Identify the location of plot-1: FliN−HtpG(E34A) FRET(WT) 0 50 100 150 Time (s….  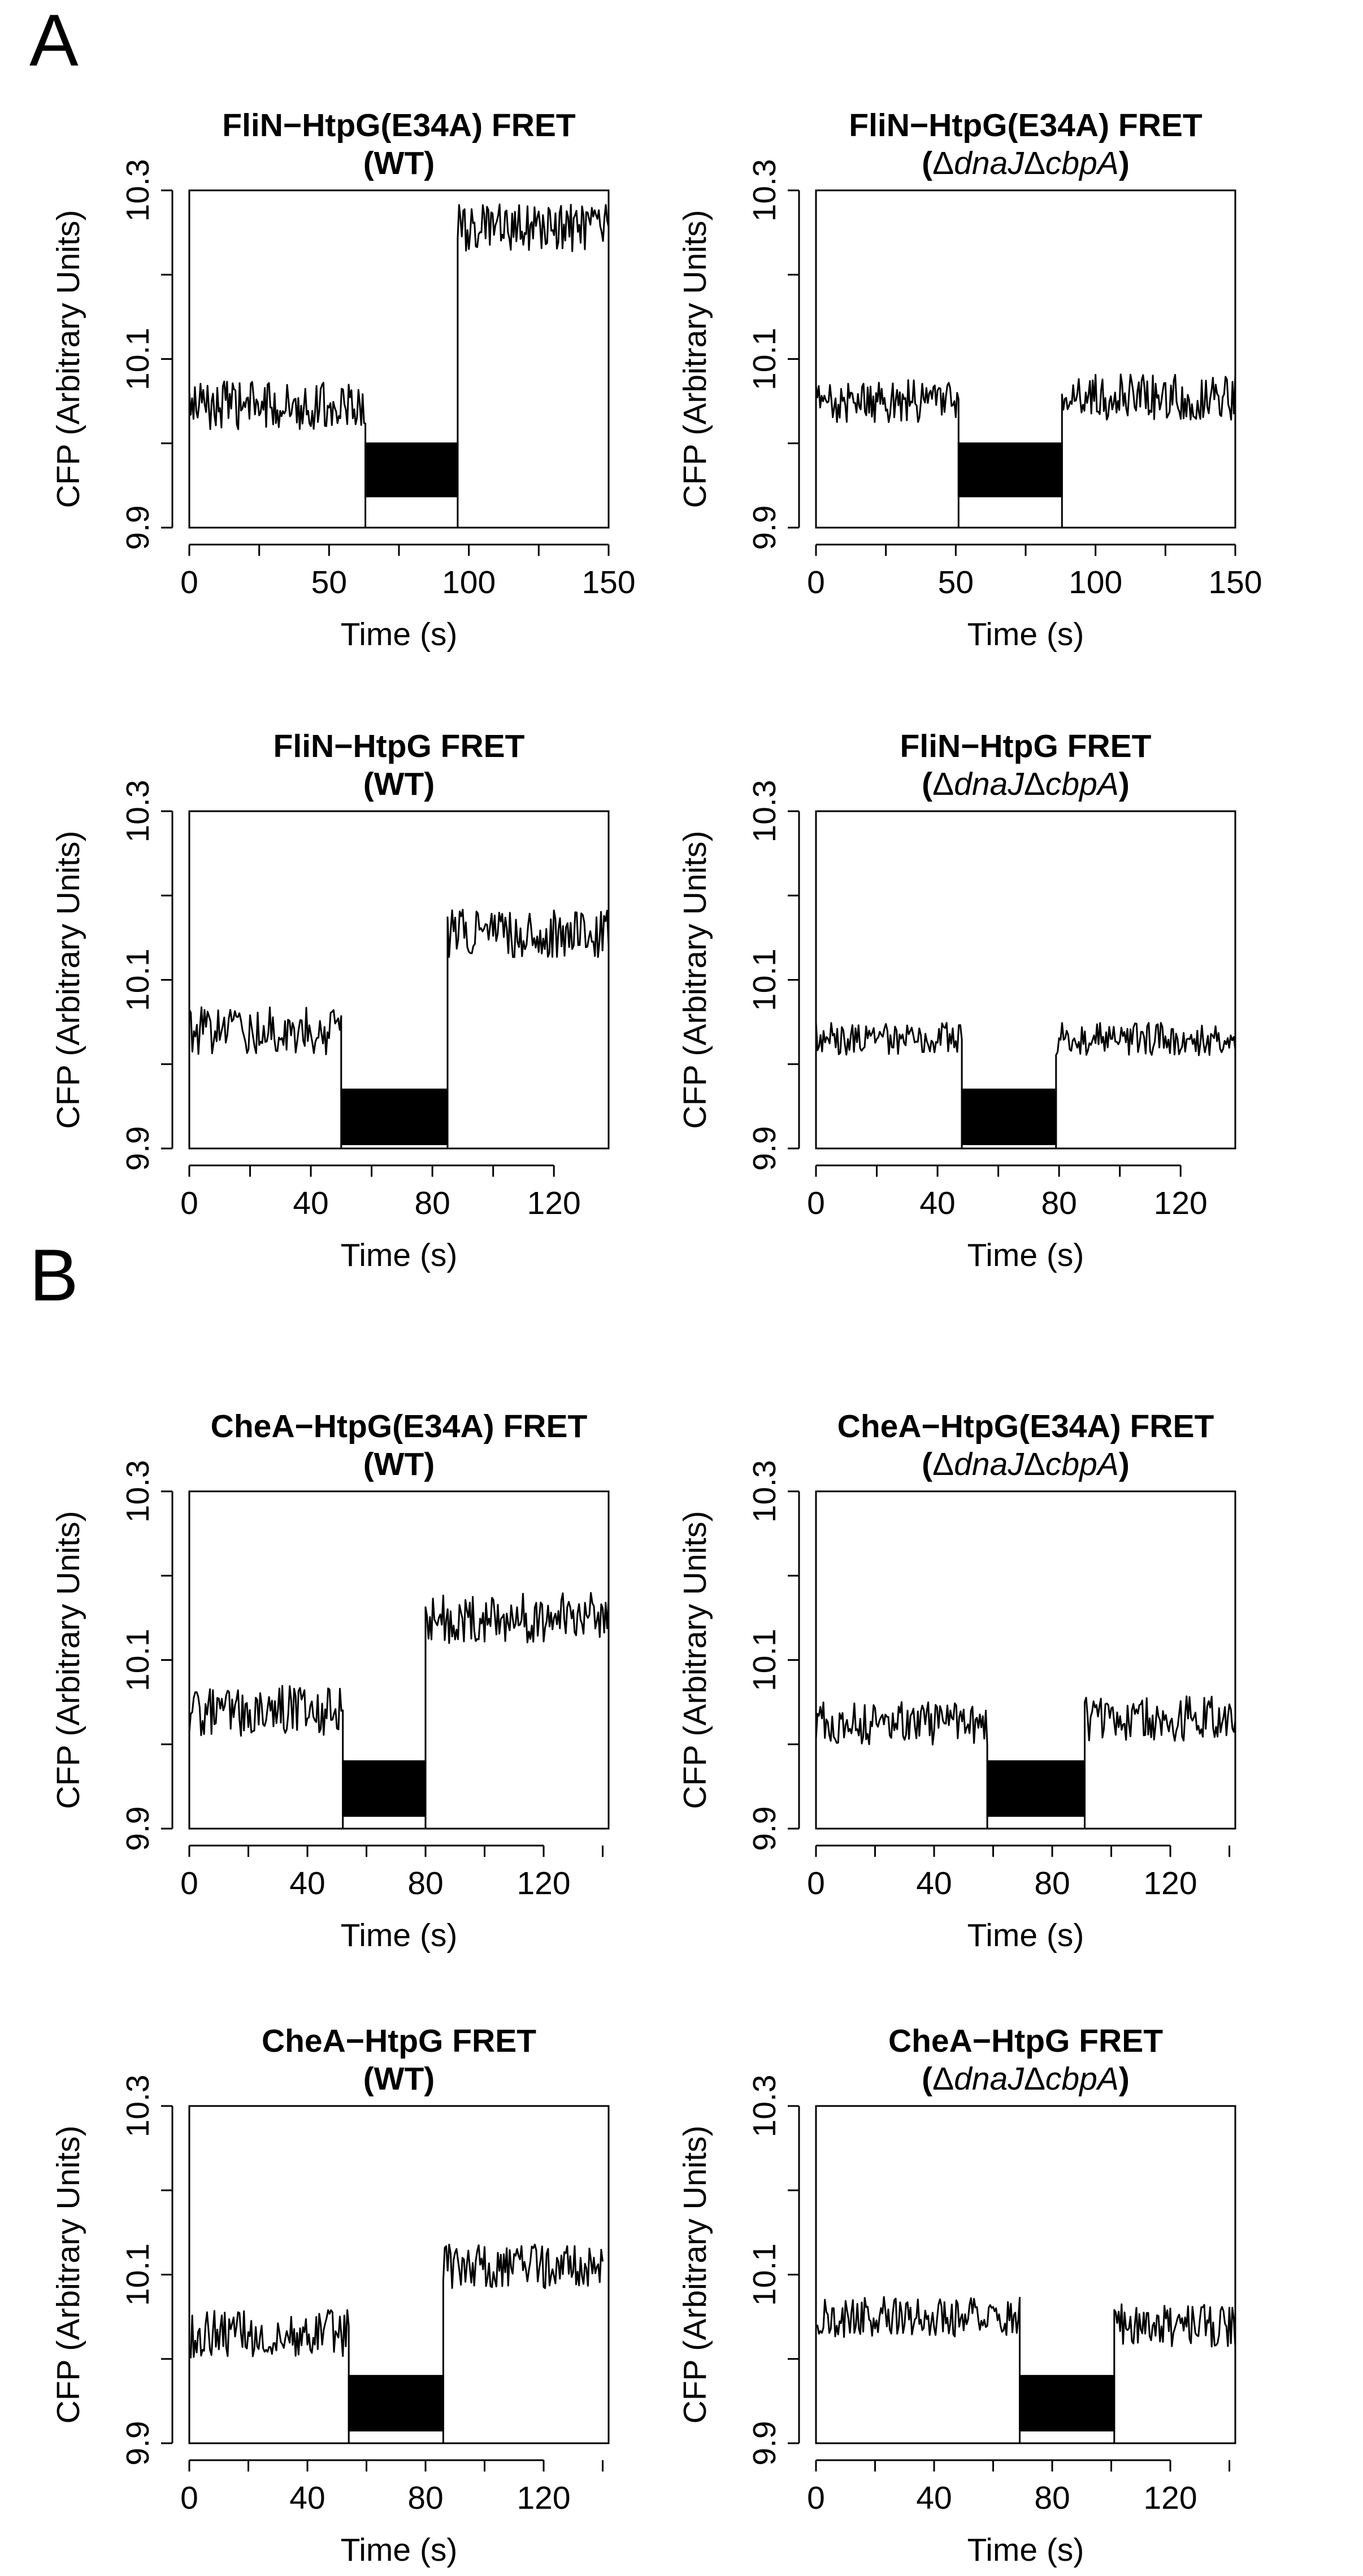
(343, 379).